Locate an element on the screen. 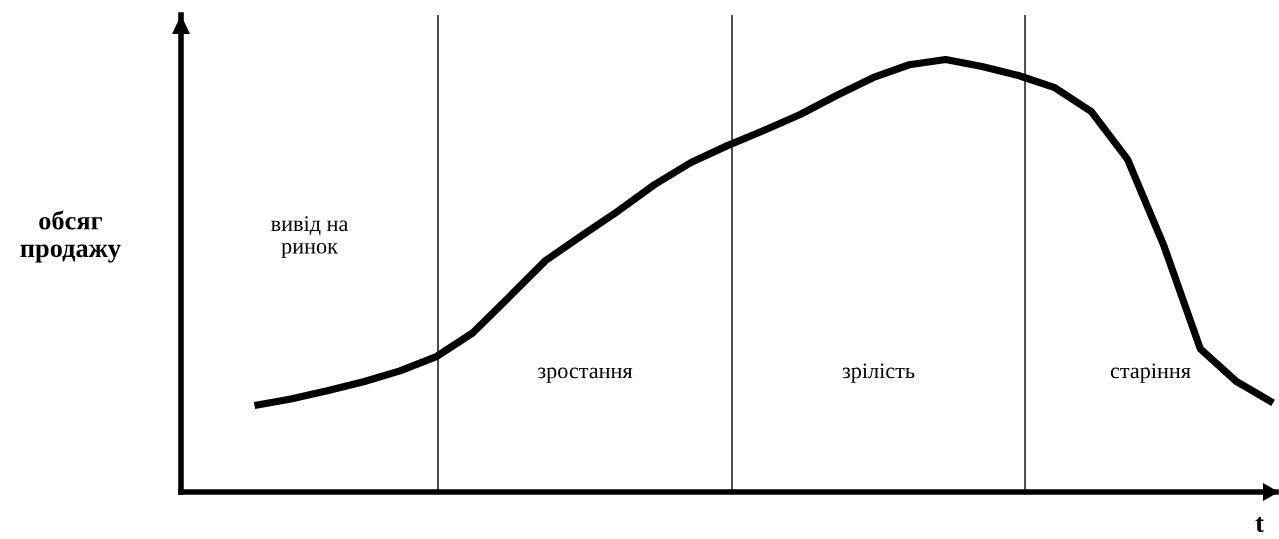 The height and width of the screenshot is (539, 1279). x-axis-title: t is located at coordinates (1259, 524).